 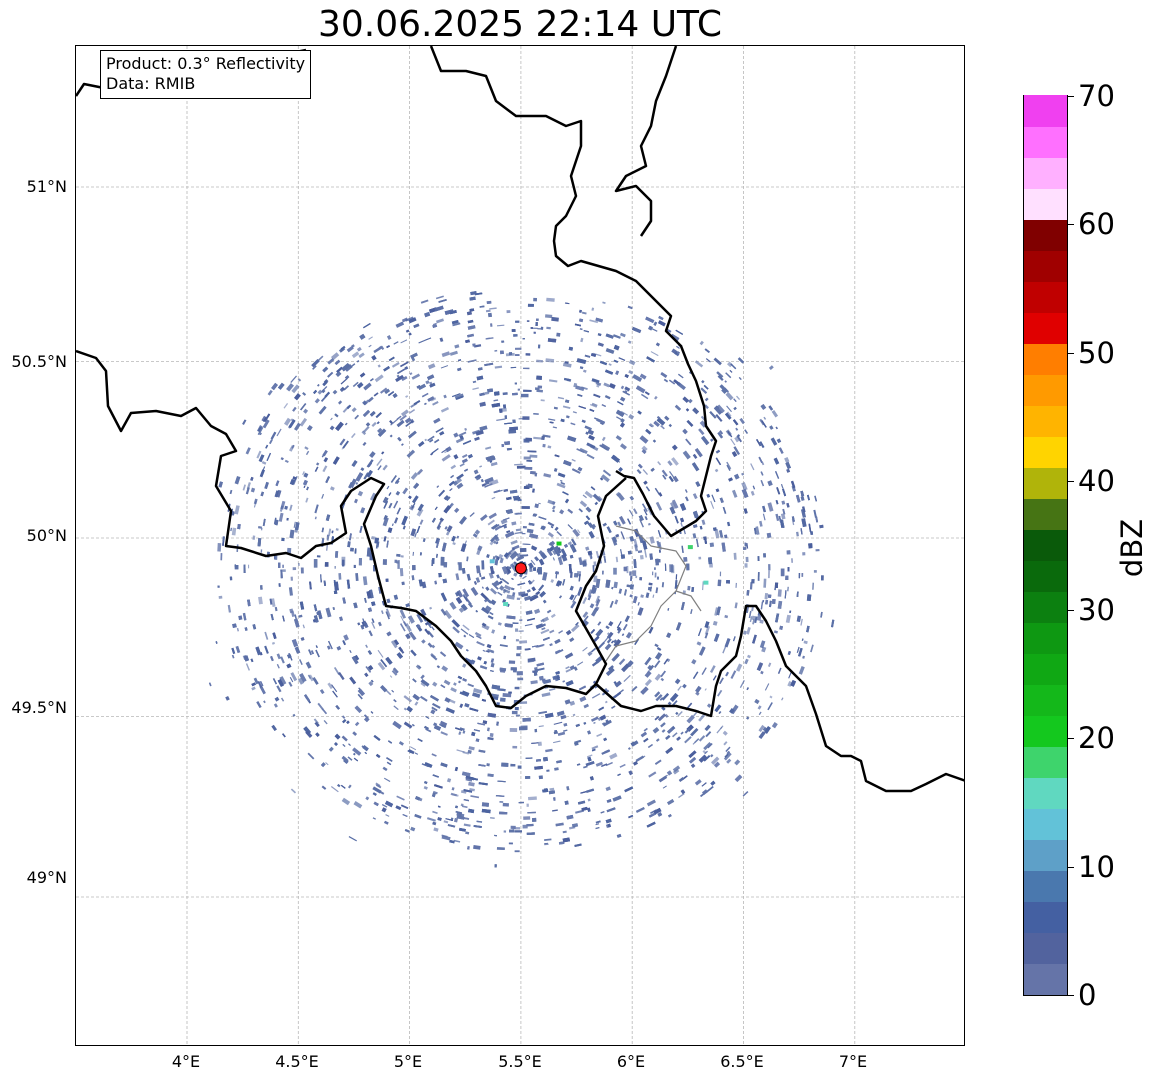 I want to click on colorbar, so click(x=1045, y=545).